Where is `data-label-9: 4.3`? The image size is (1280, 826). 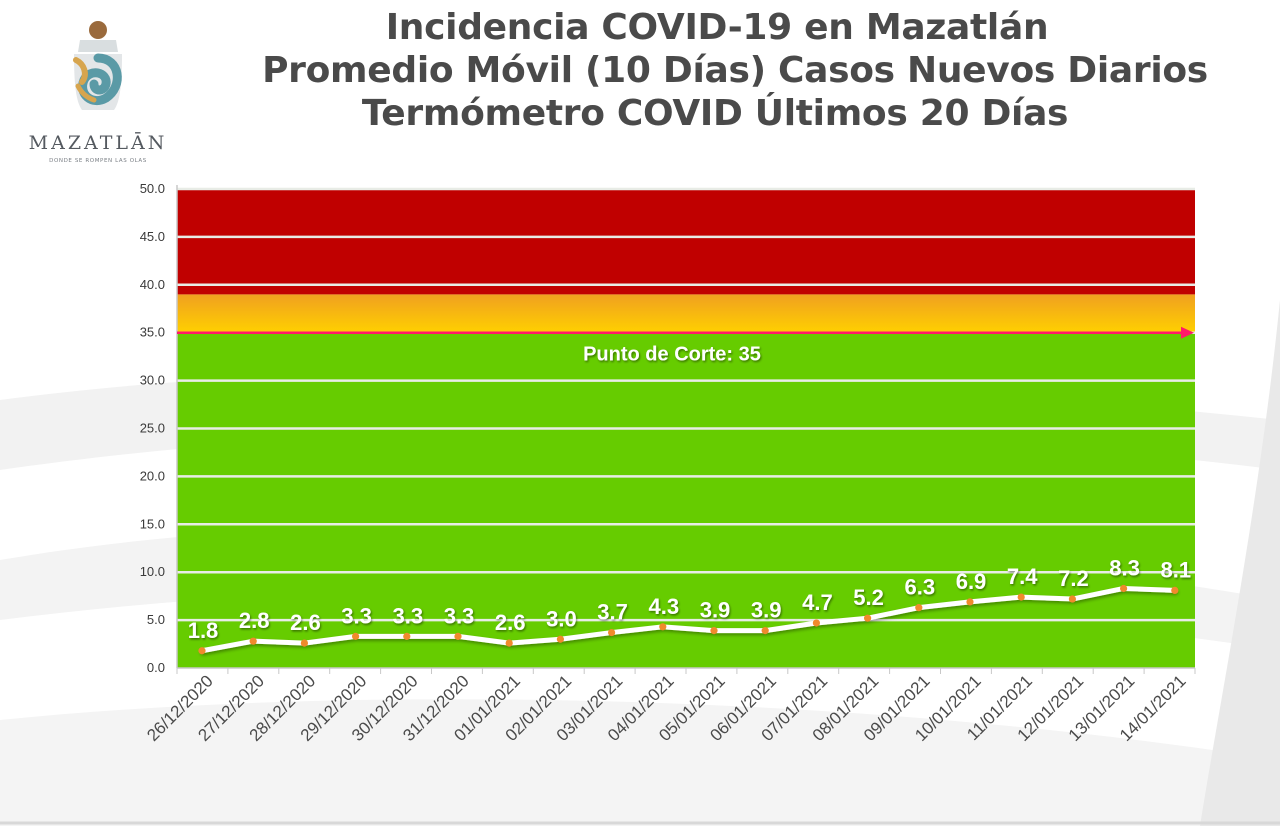 data-label-9: 4.3 is located at coordinates (664, 606).